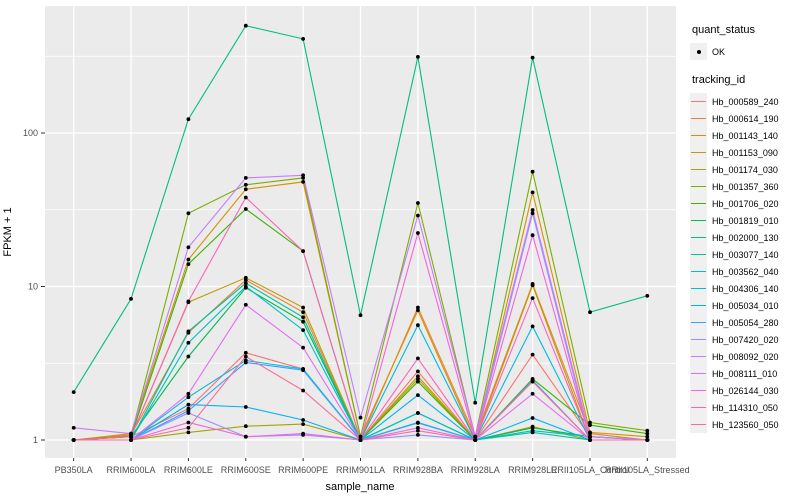  I want to click on legend-item-Hb_001357_360: Hb_001357_360, so click(745, 186).